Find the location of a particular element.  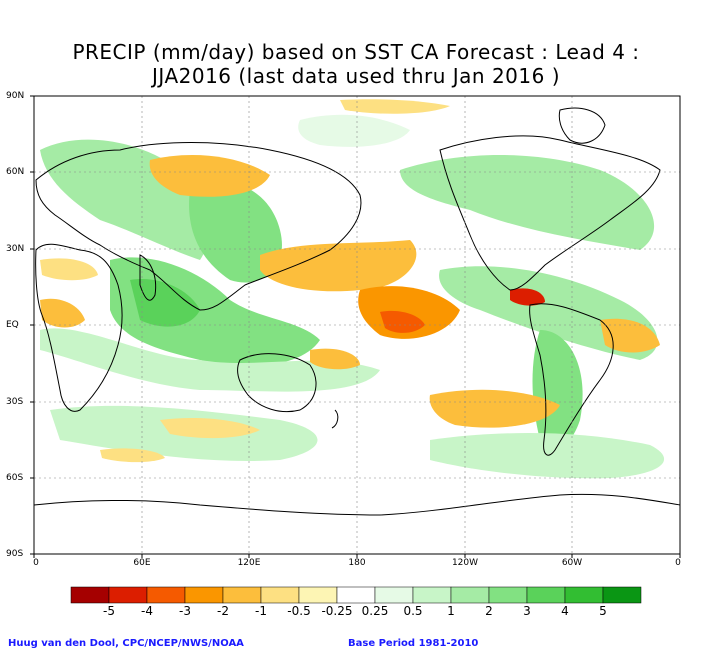

coastline-eurasia is located at coordinates (198, 226).